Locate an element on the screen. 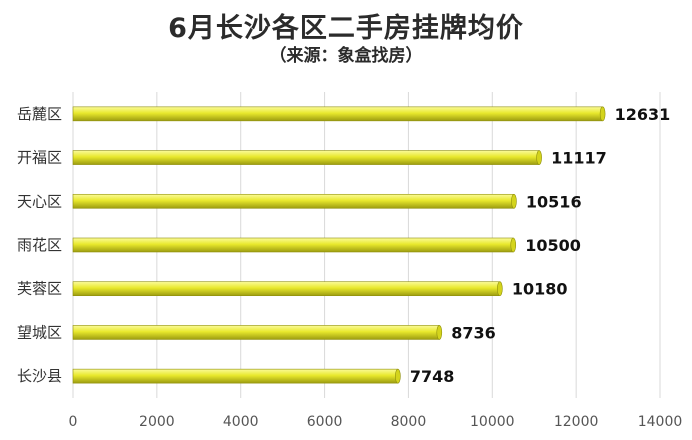 This screenshot has height=440, width=692. data-label: 10500 is located at coordinates (553, 245).